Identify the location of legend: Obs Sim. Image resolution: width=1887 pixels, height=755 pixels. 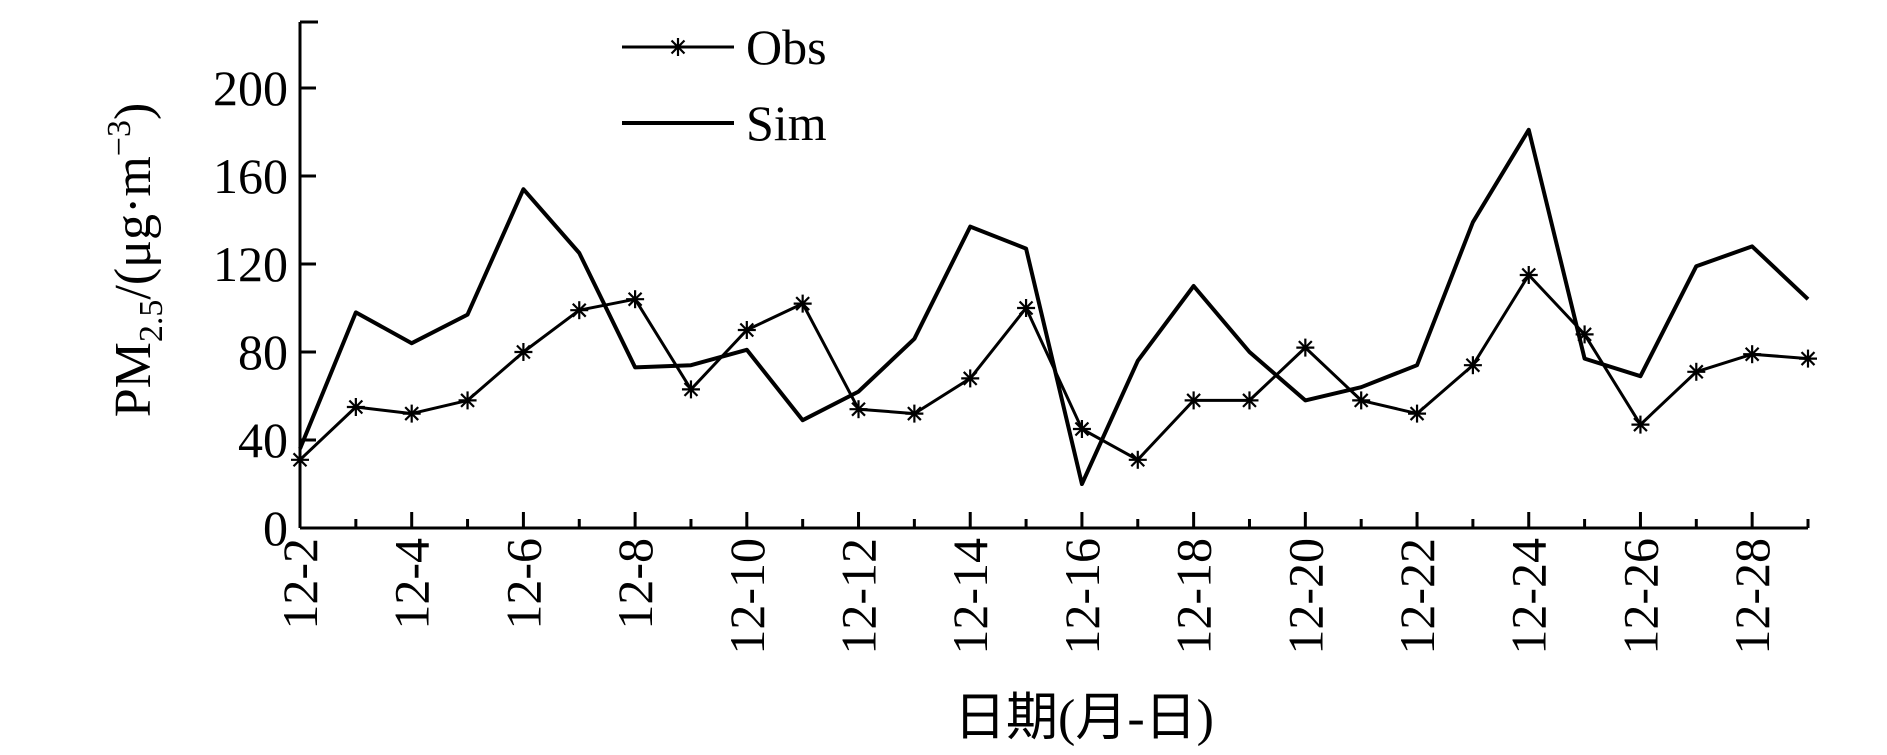
(724, 85).